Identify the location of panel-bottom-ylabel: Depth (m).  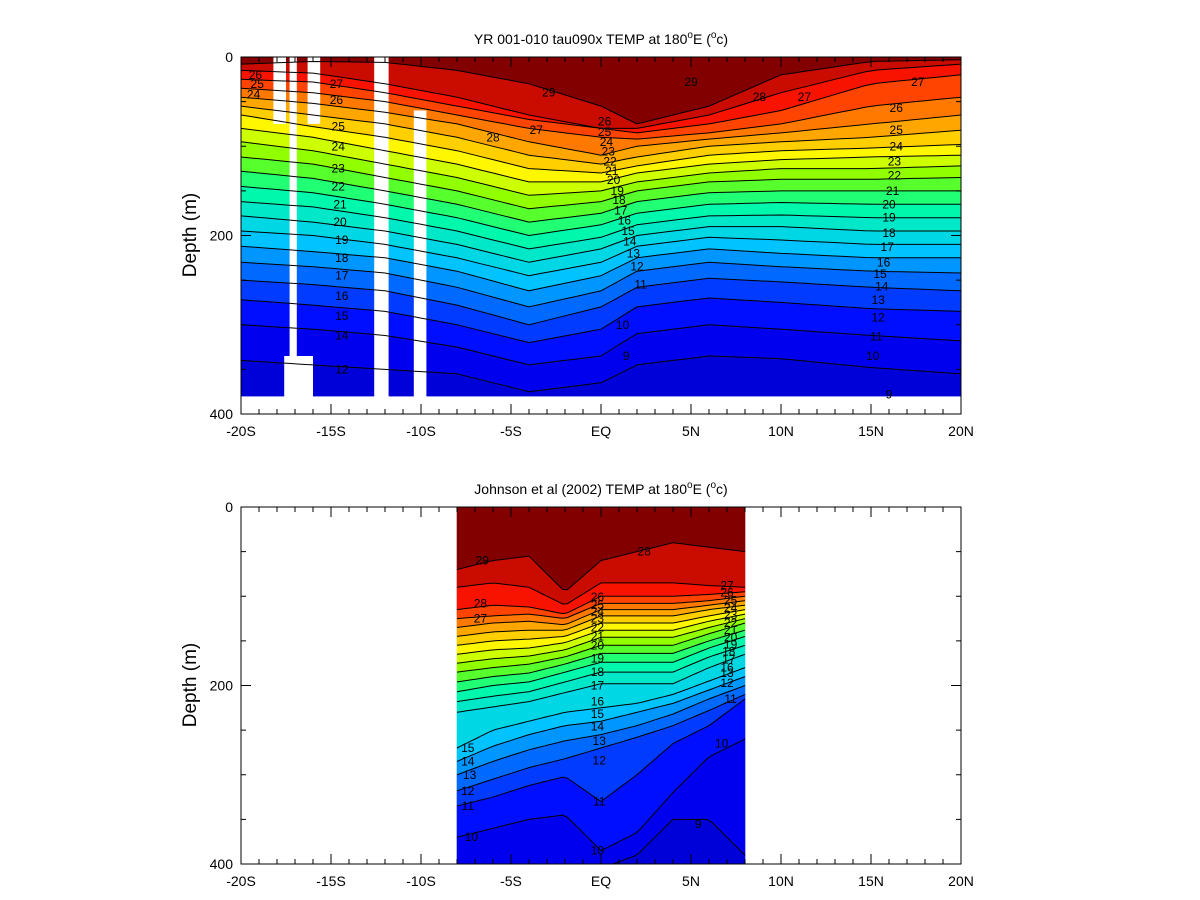
(190, 685).